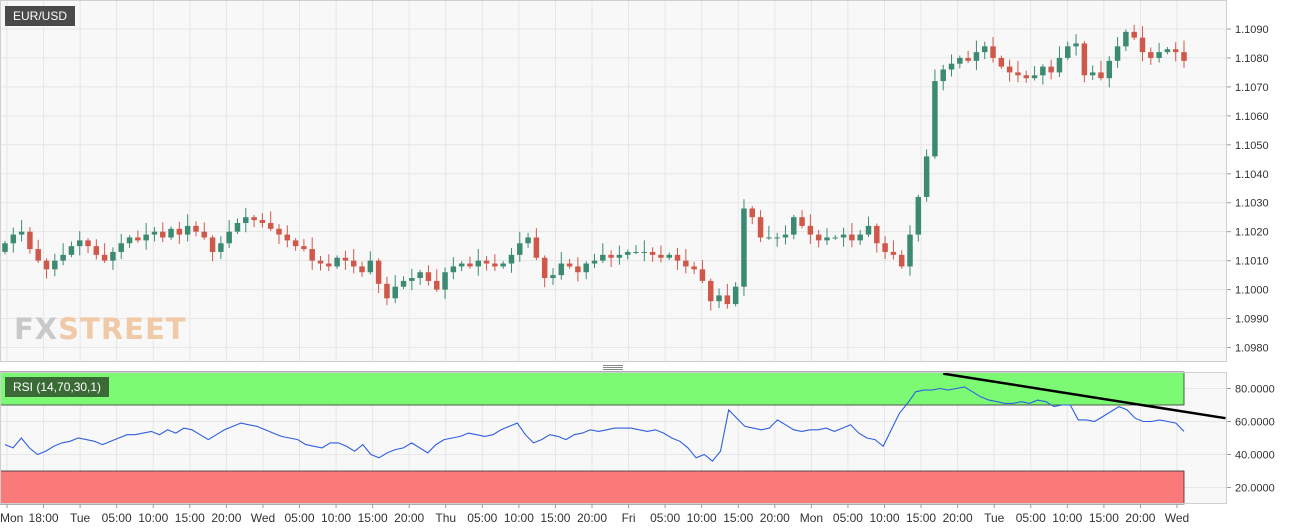  What do you see at coordinates (1252, 291) in the screenshot?
I see `y-tick-label: 1.1000` at bounding box center [1252, 291].